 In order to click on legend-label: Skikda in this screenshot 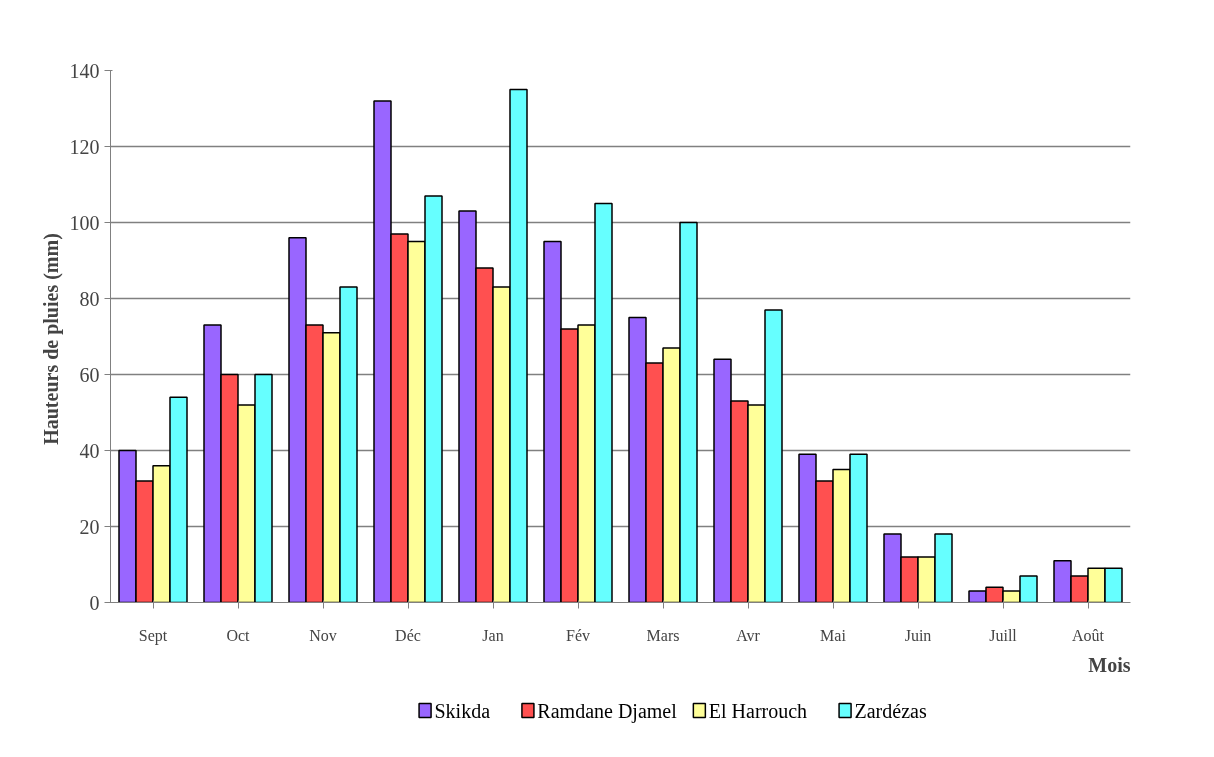, I will do `click(462, 710)`.